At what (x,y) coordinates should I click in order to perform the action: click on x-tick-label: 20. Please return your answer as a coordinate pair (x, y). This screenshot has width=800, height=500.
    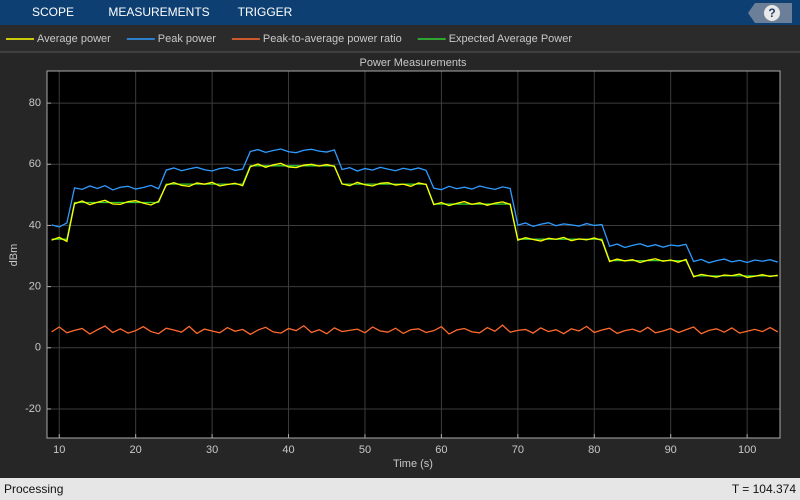
    Looking at the image, I should click on (136, 450).